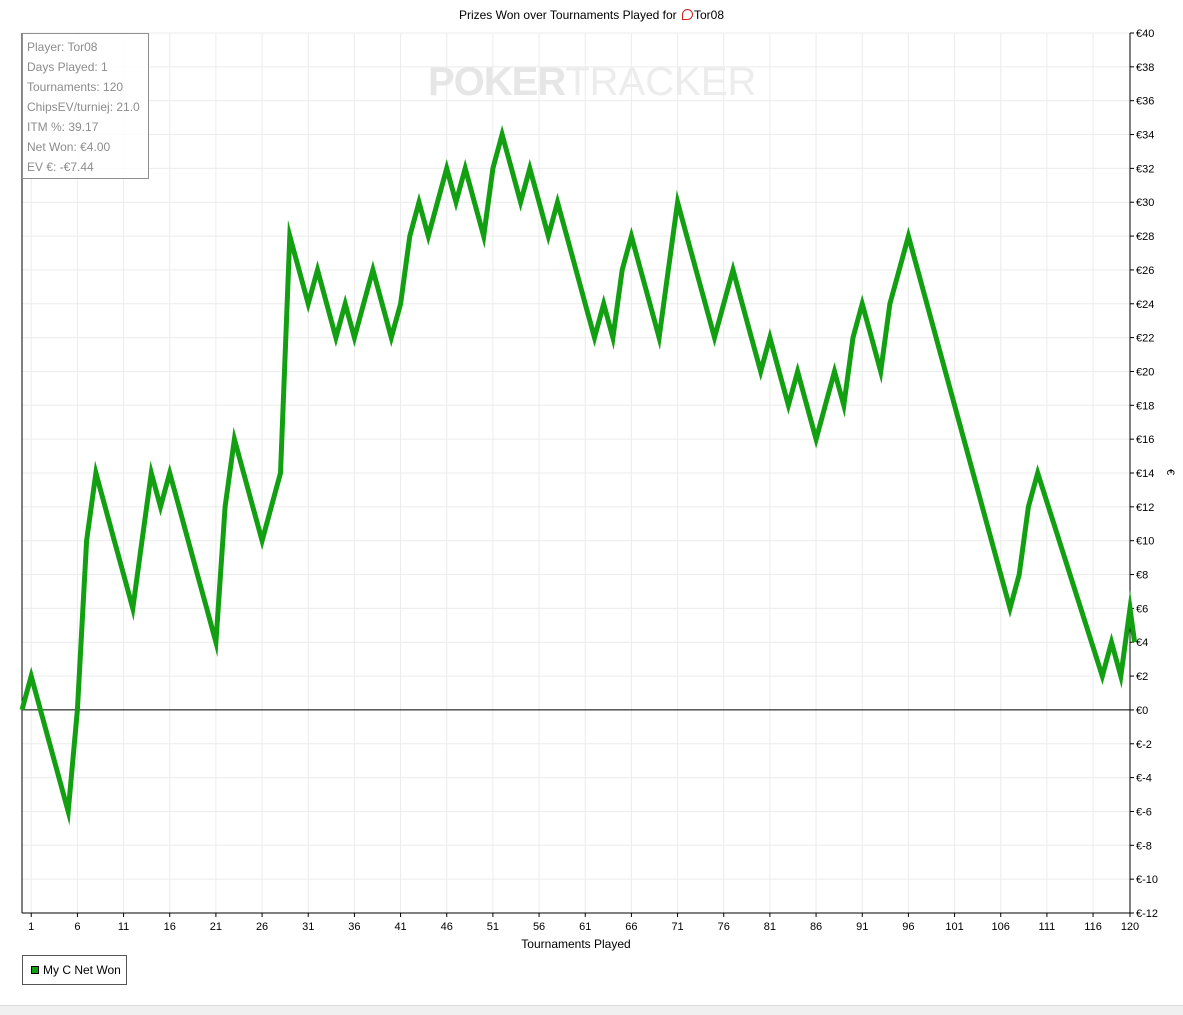  I want to click on stat-itm: ITM %: 39.17, so click(63, 127).